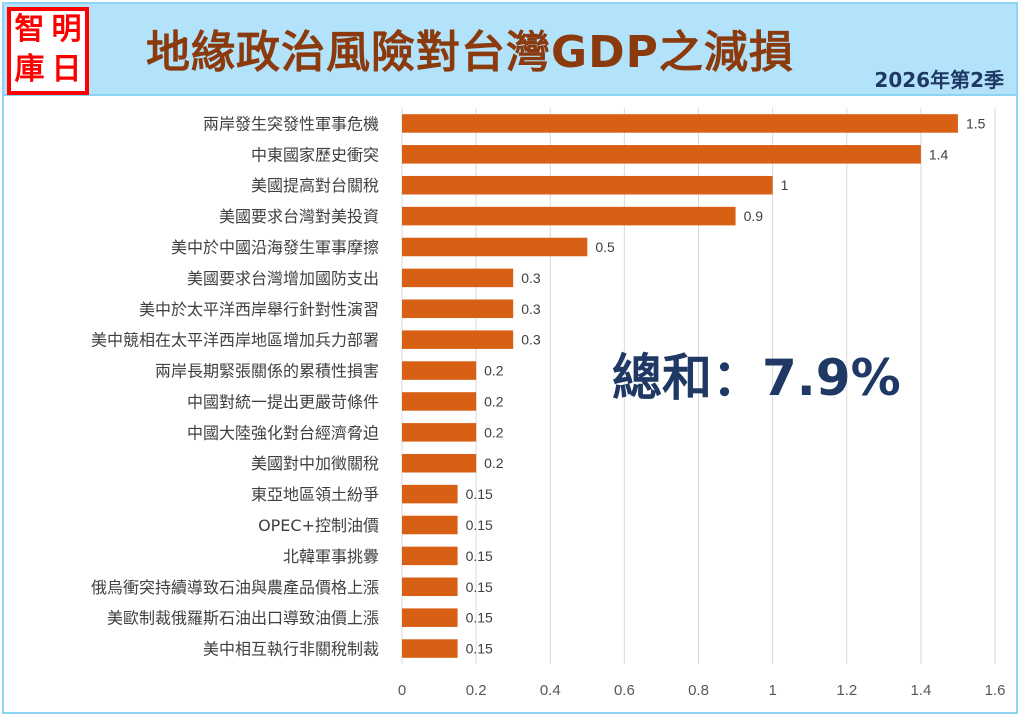 This screenshot has height=720, width=1024. What do you see at coordinates (318, 525) in the screenshot?
I see `category-label: OPEC+控制油價` at bounding box center [318, 525].